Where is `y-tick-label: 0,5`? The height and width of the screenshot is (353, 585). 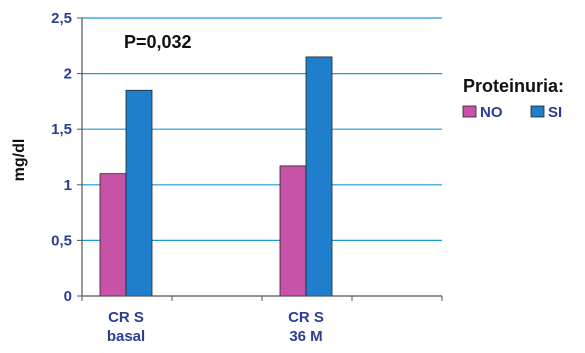
y-tick-label: 0,5 is located at coordinates (61, 240).